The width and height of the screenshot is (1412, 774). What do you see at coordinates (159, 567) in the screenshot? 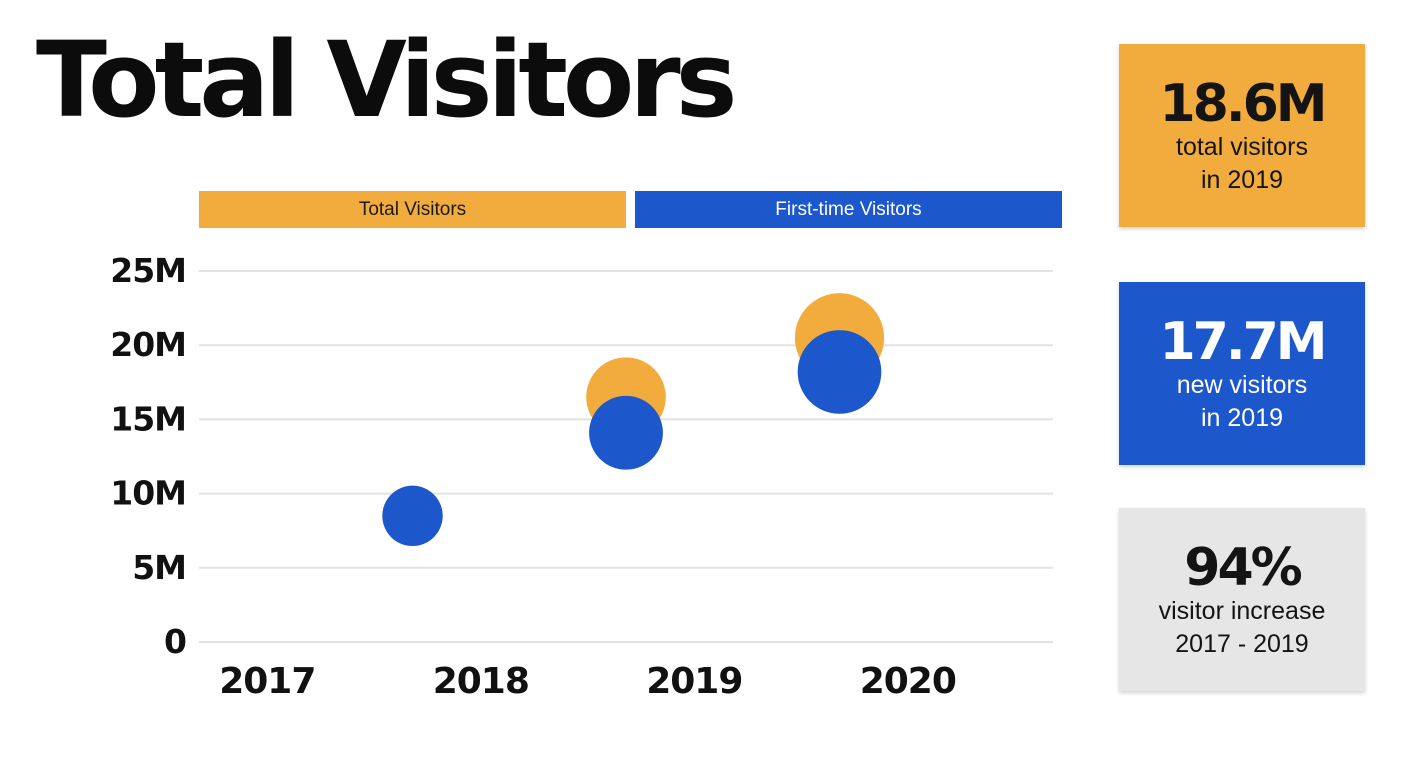
I see `y-tick-label: 5M` at bounding box center [159, 567].